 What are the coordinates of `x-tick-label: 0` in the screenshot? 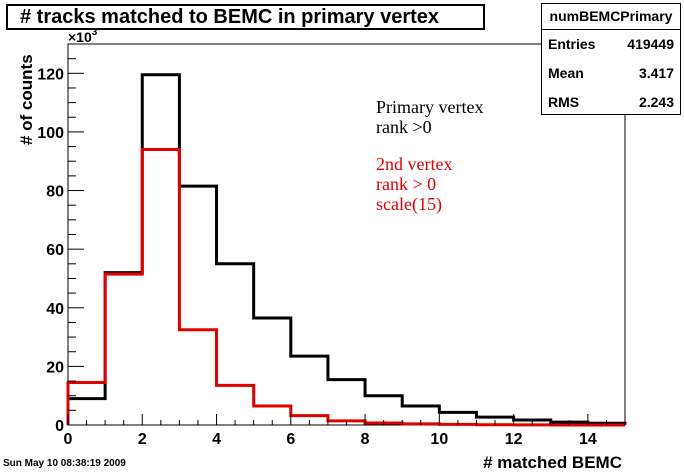 It's located at (68, 439).